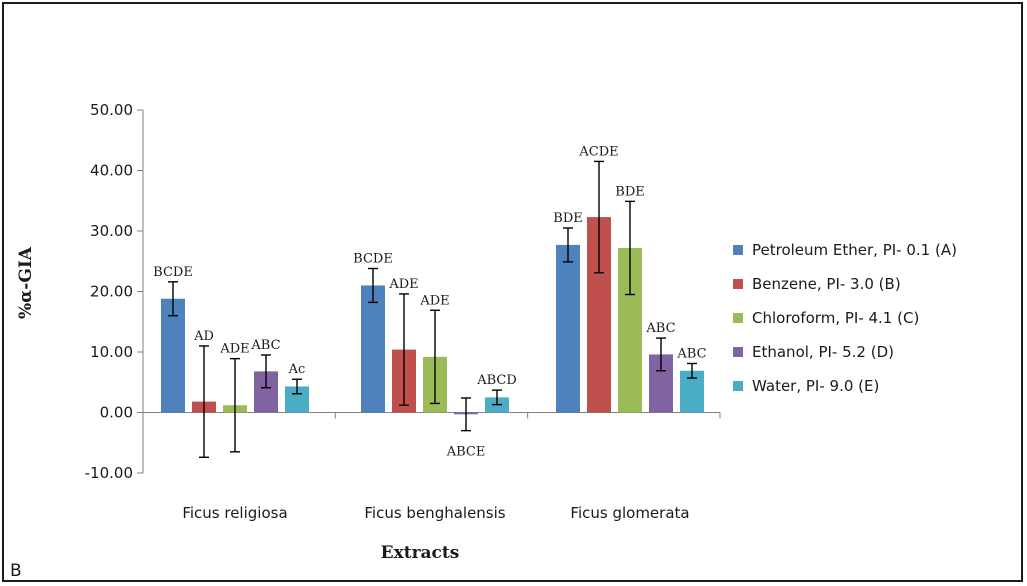  Describe the element at coordinates (111, 110) in the screenshot. I see `y-tick-label: 50.00` at that location.